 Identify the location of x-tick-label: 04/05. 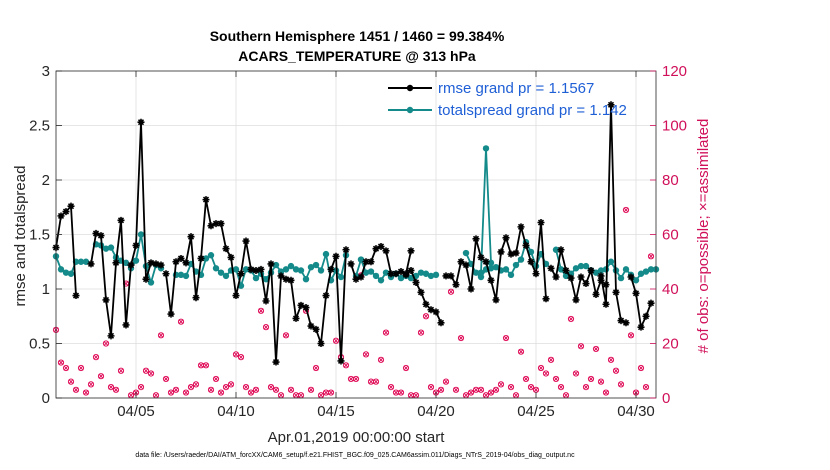
(136, 411).